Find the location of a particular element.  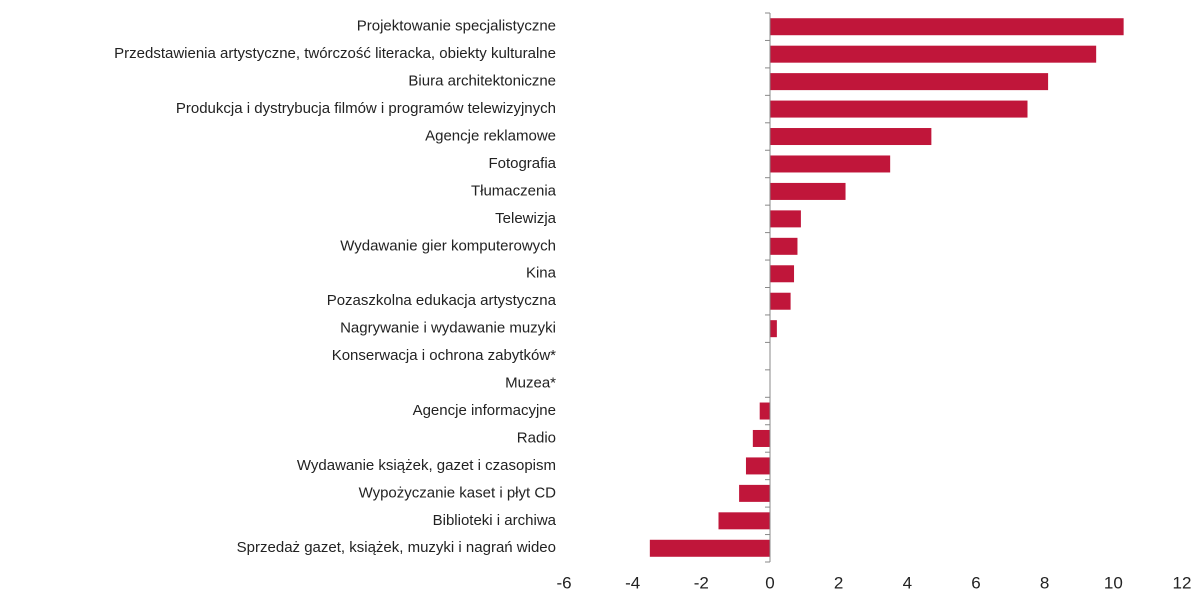

y-tick-label: Tłumaczenia is located at coordinates (514, 190).